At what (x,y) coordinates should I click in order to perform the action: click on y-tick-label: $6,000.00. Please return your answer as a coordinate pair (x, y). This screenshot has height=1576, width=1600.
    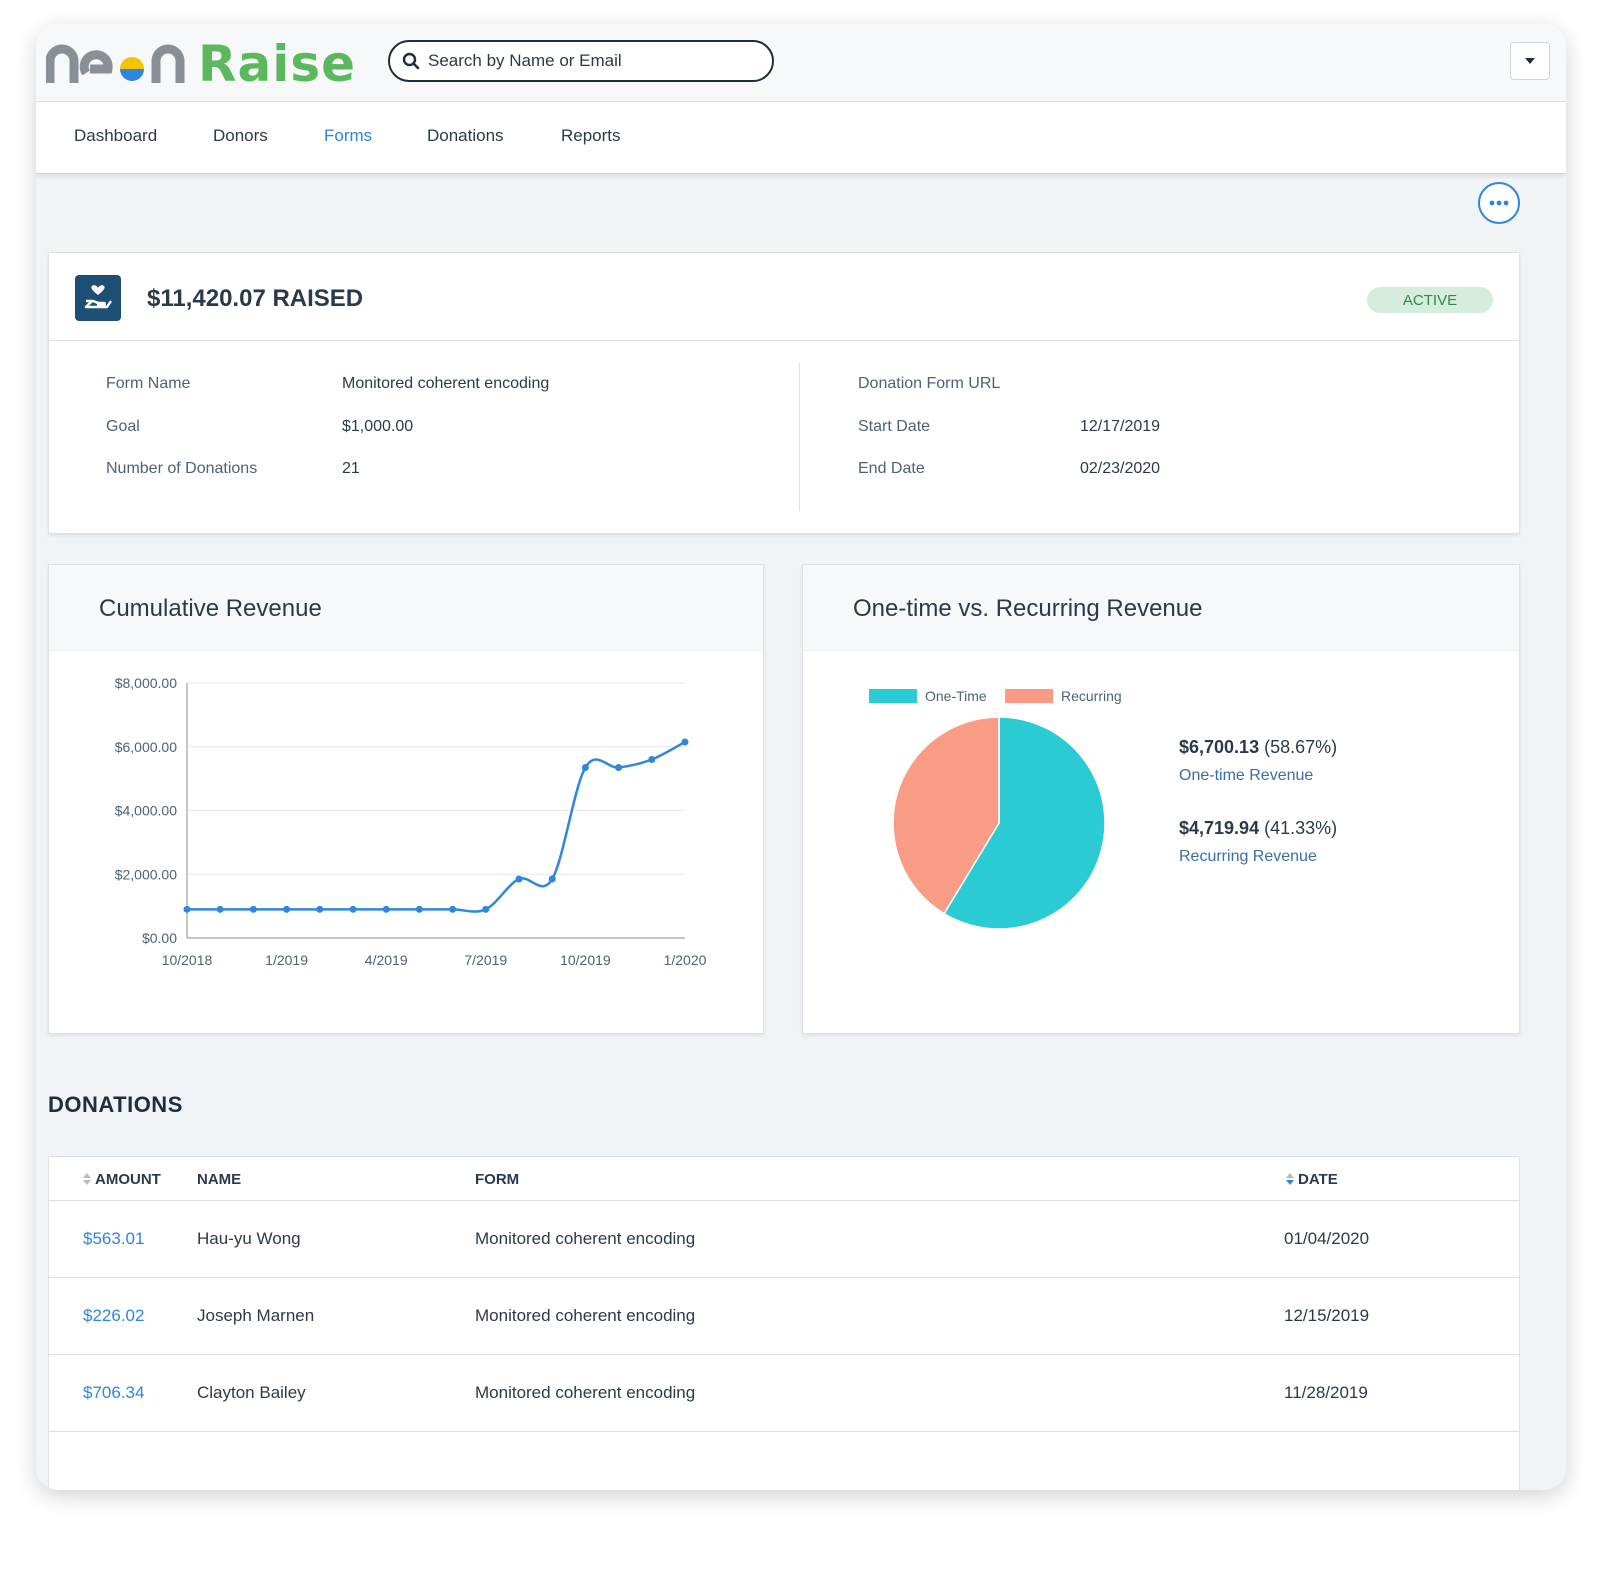
    Looking at the image, I should click on (146, 747).